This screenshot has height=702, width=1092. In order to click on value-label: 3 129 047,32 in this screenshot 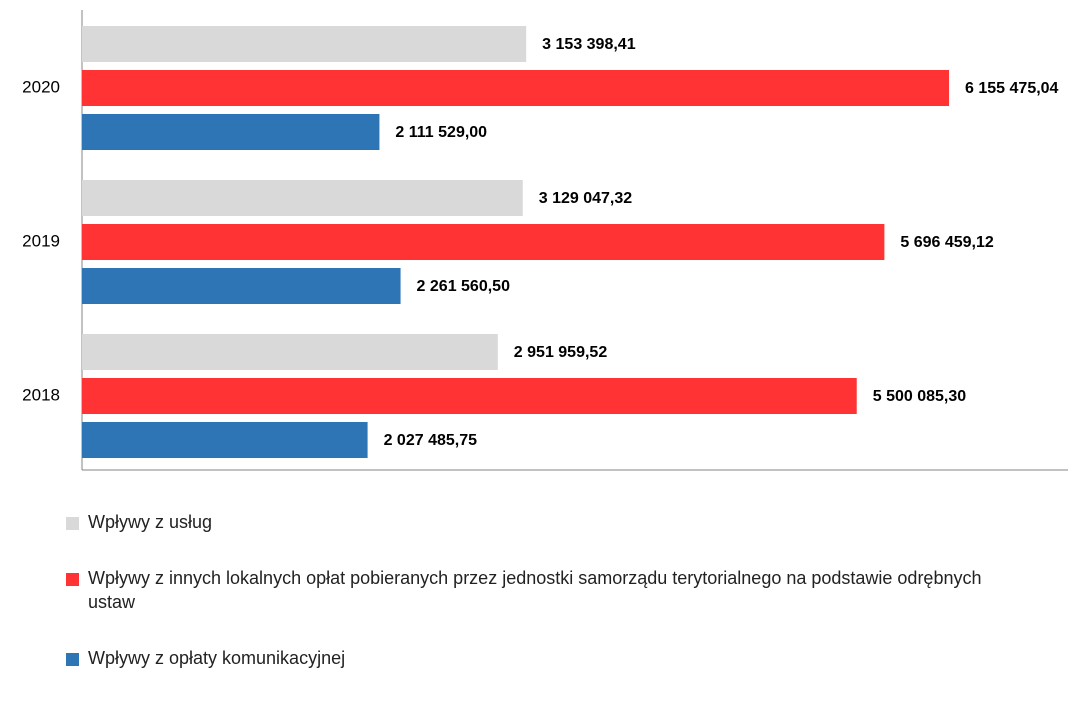, I will do `click(586, 198)`.